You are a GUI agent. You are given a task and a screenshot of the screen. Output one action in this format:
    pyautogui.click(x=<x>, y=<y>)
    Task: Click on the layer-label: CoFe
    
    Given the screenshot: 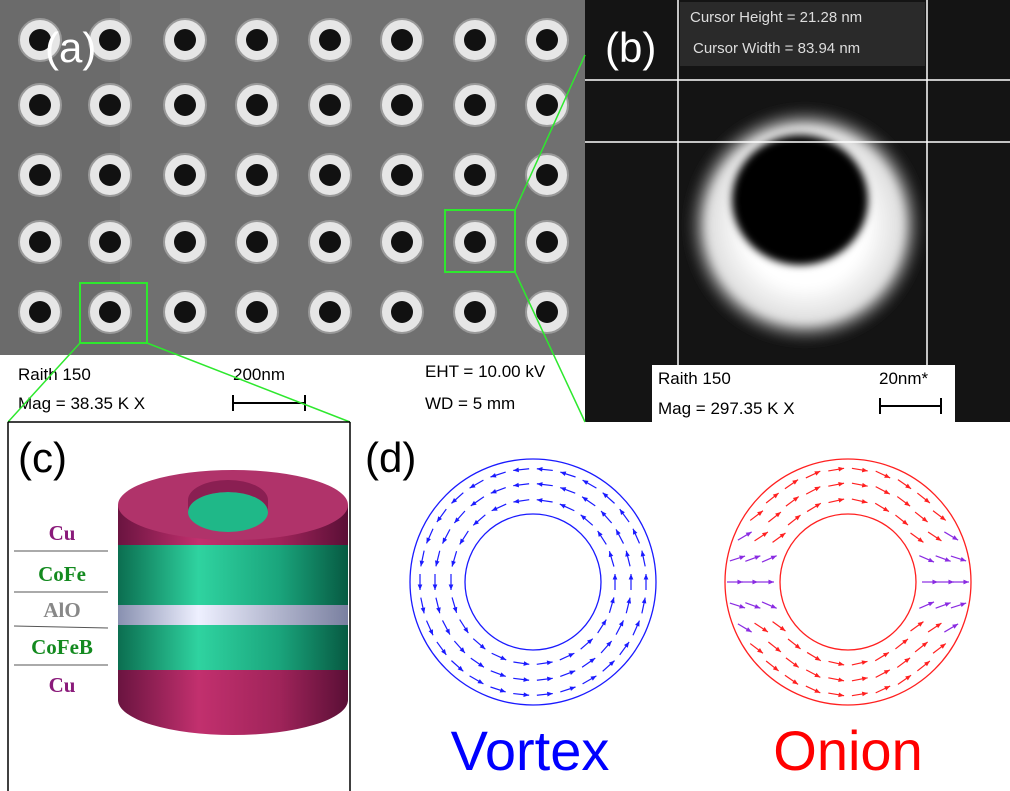 What is the action you would take?
    pyautogui.click(x=62, y=574)
    